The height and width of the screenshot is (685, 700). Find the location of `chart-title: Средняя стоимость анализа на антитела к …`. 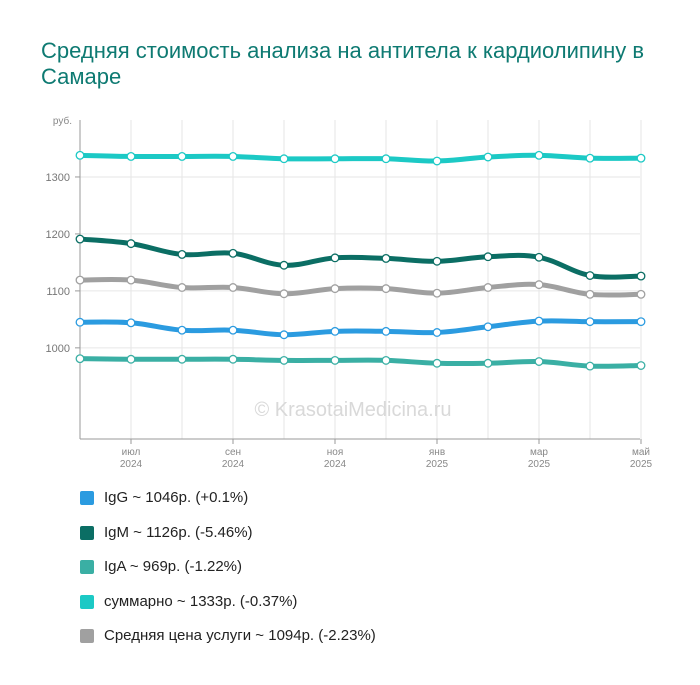

chart-title: Средняя стоимость анализа на антитела к … is located at coordinates (343, 63).